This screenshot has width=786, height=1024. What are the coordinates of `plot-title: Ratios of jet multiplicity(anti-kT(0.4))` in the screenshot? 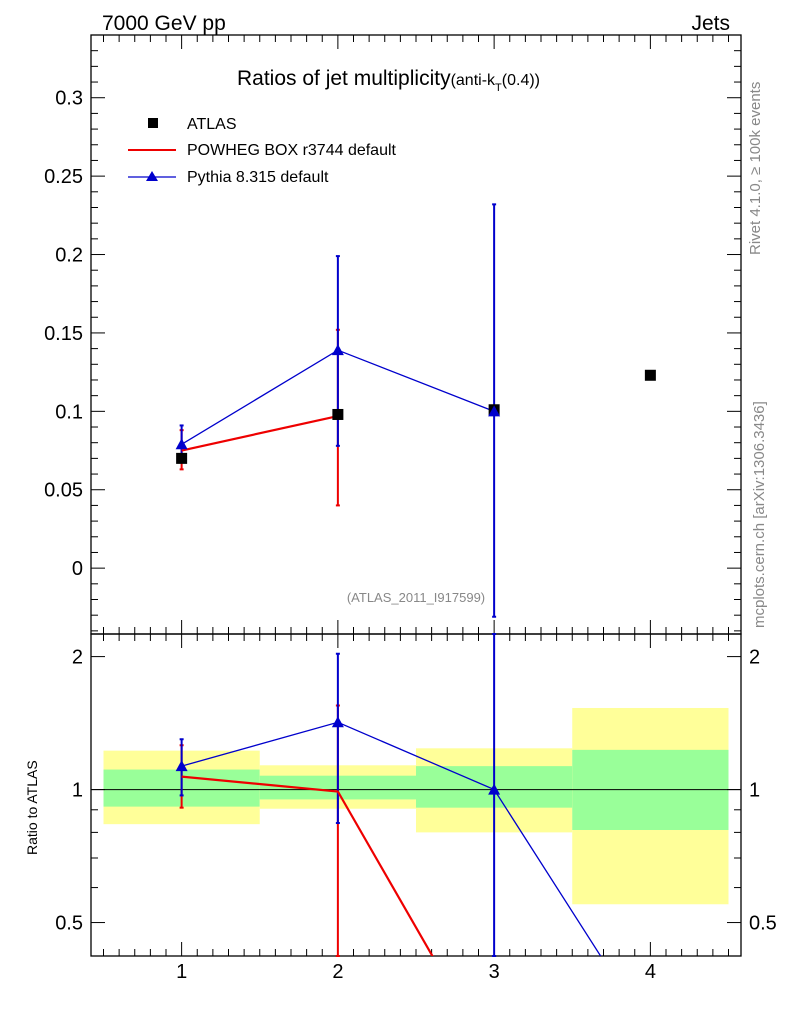 It's located at (388, 80).